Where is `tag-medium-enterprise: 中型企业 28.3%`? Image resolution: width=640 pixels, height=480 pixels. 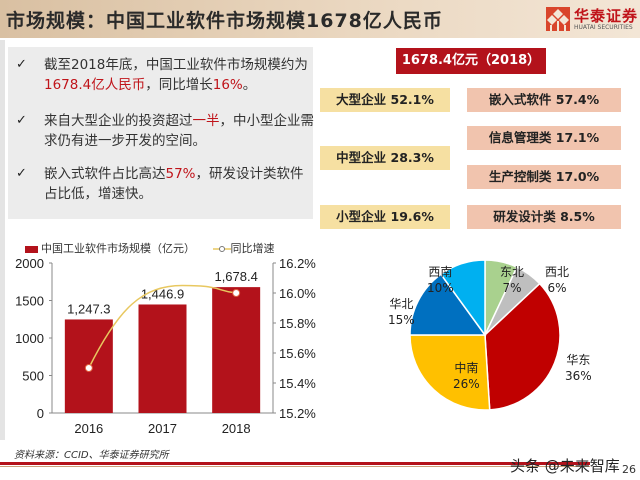 tag-medium-enterprise: 中型企业 28.3% is located at coordinates (385, 158).